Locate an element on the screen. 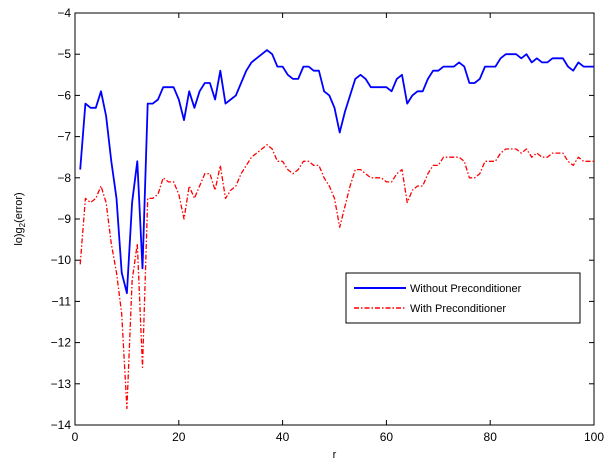 The image size is (606, 462). y-tick-label: −9 is located at coordinates (64, 219).